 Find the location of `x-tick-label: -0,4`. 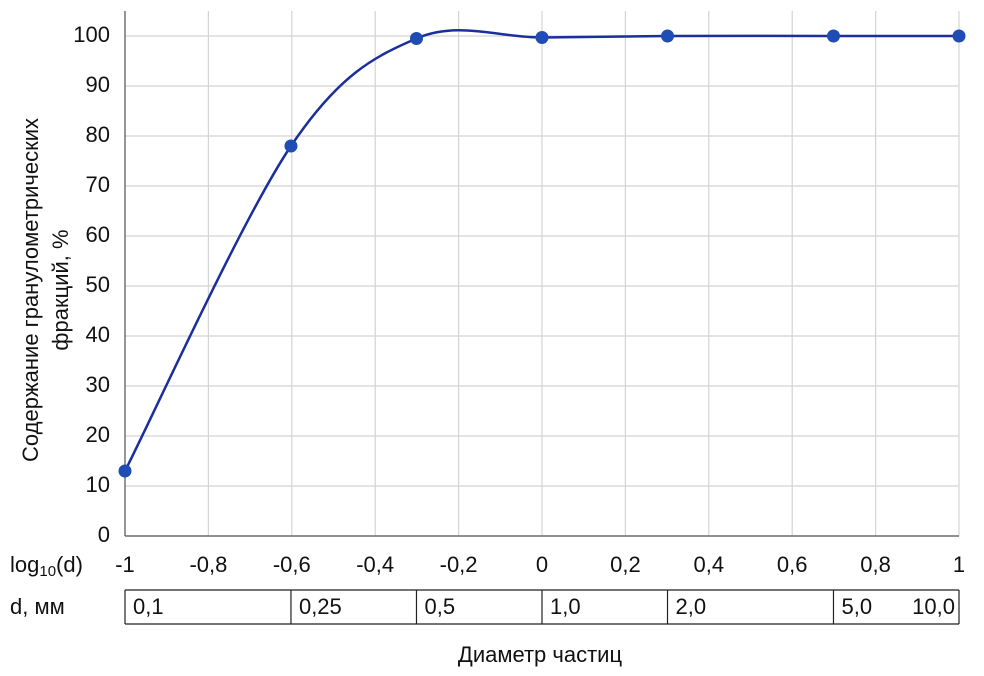

x-tick-label: -0,4 is located at coordinates (375, 564).